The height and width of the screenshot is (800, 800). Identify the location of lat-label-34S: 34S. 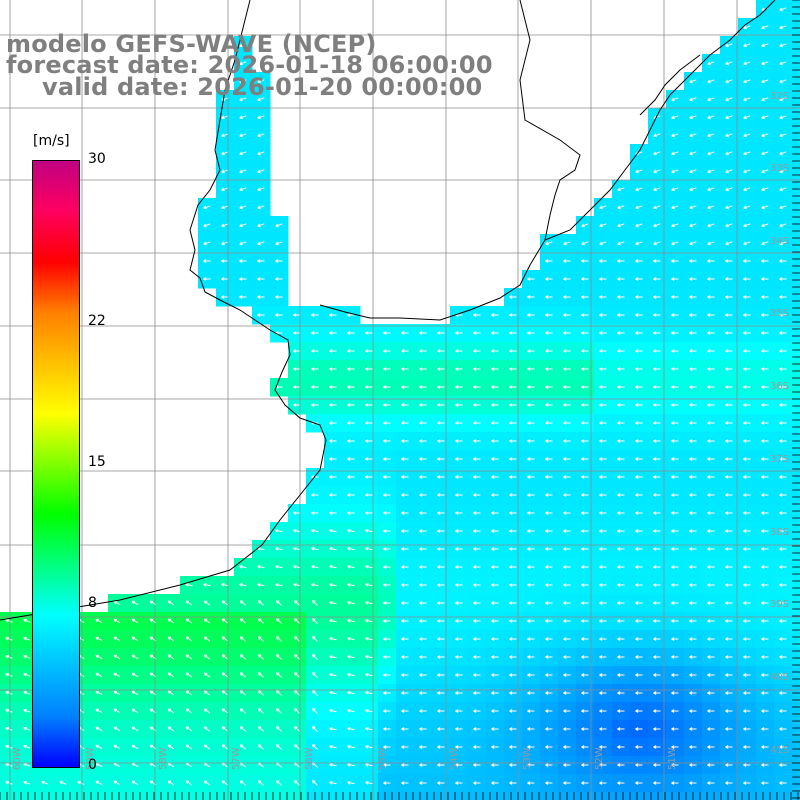
(780, 241).